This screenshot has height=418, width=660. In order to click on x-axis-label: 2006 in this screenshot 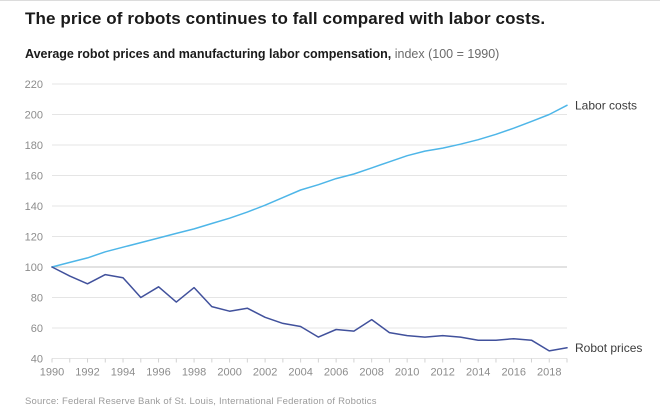, I will do `click(336, 373)`.